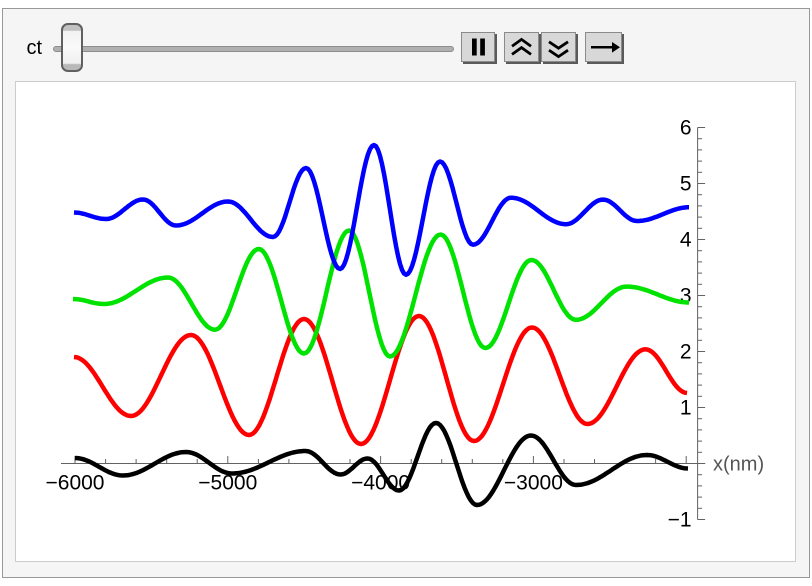 The image size is (812, 586). What do you see at coordinates (227, 483) in the screenshot?
I see `svg-text: −5000` at bounding box center [227, 483].